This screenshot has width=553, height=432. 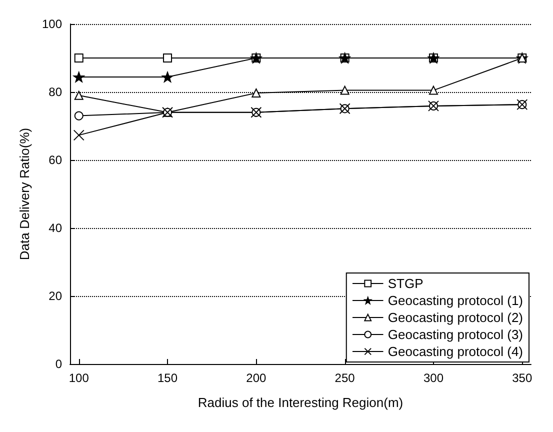 I want to click on legend-label: Geocasting protocol (3), so click(x=455, y=334).